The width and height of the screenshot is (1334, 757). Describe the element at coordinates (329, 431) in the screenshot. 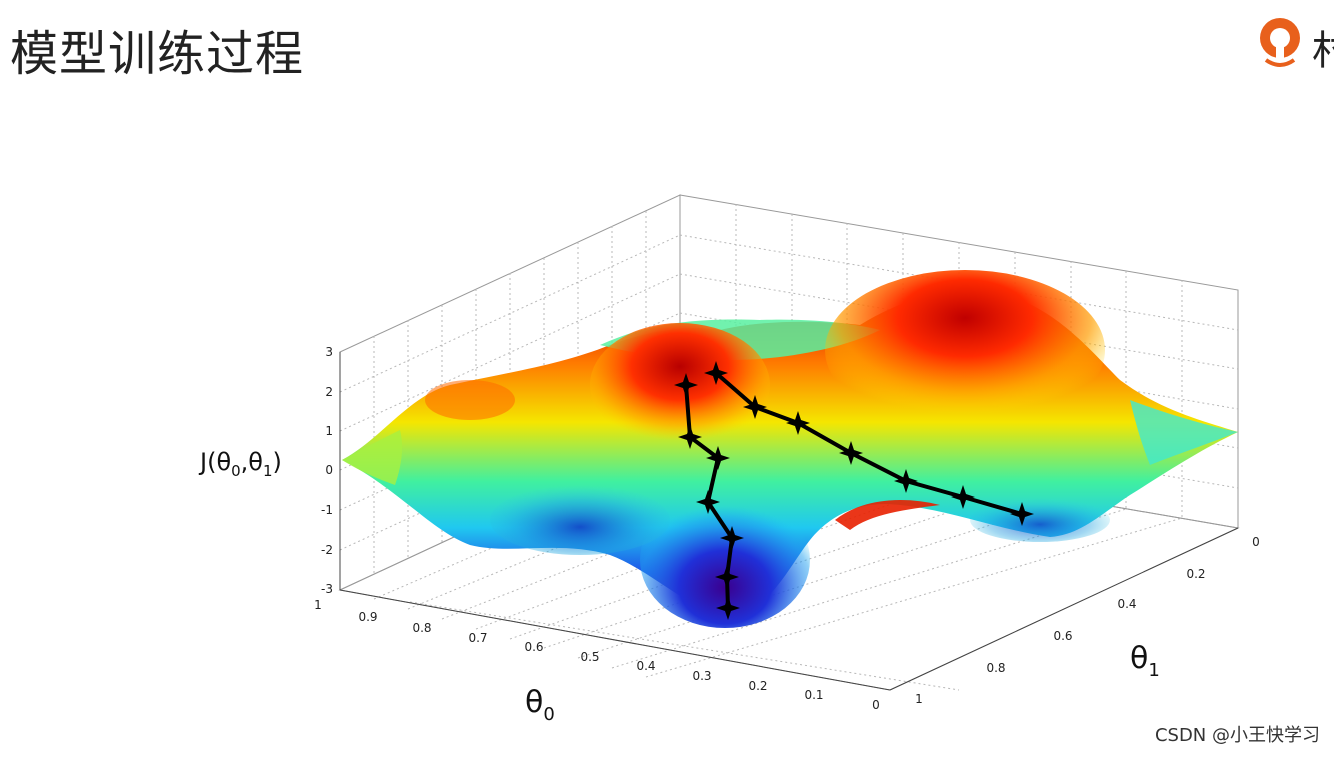

I see `z-tick: 1` at that location.